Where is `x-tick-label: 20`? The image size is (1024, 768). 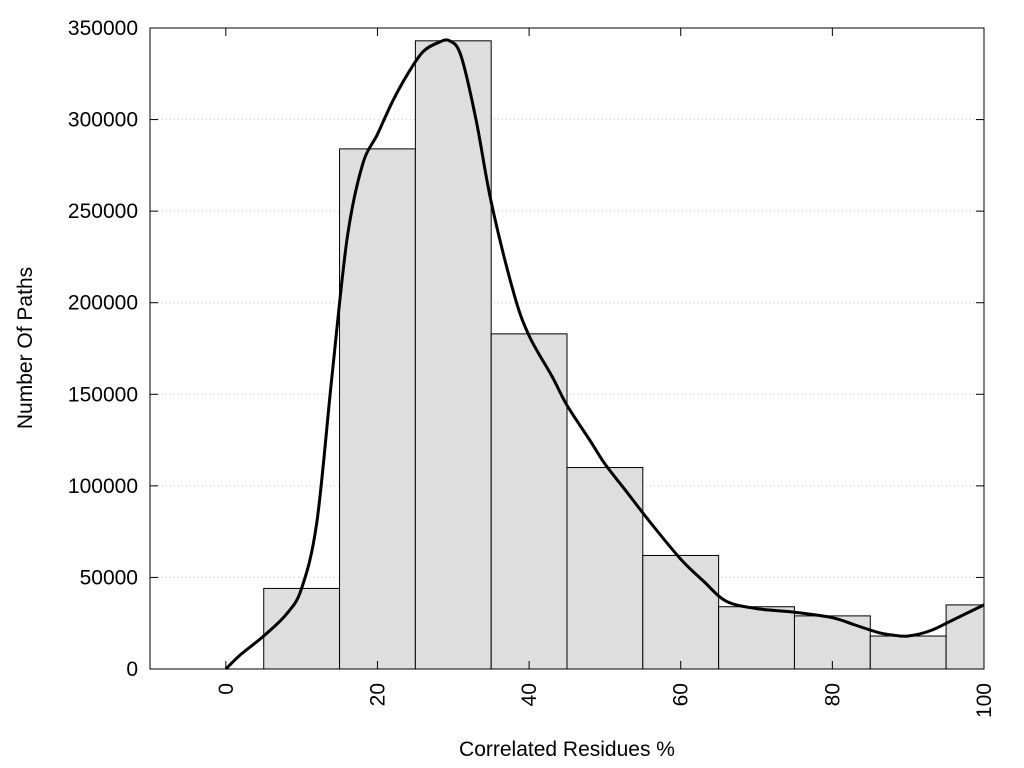 x-tick-label: 20 is located at coordinates (377, 694).